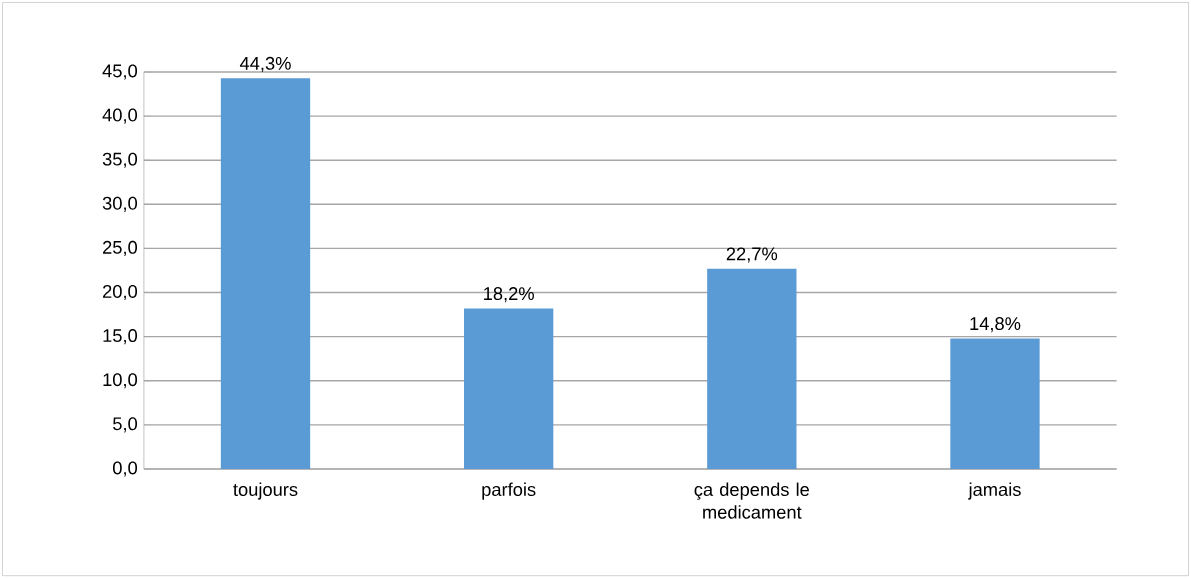  What do you see at coordinates (509, 491) in the screenshot?
I see `x-tick-label: parfois` at bounding box center [509, 491].